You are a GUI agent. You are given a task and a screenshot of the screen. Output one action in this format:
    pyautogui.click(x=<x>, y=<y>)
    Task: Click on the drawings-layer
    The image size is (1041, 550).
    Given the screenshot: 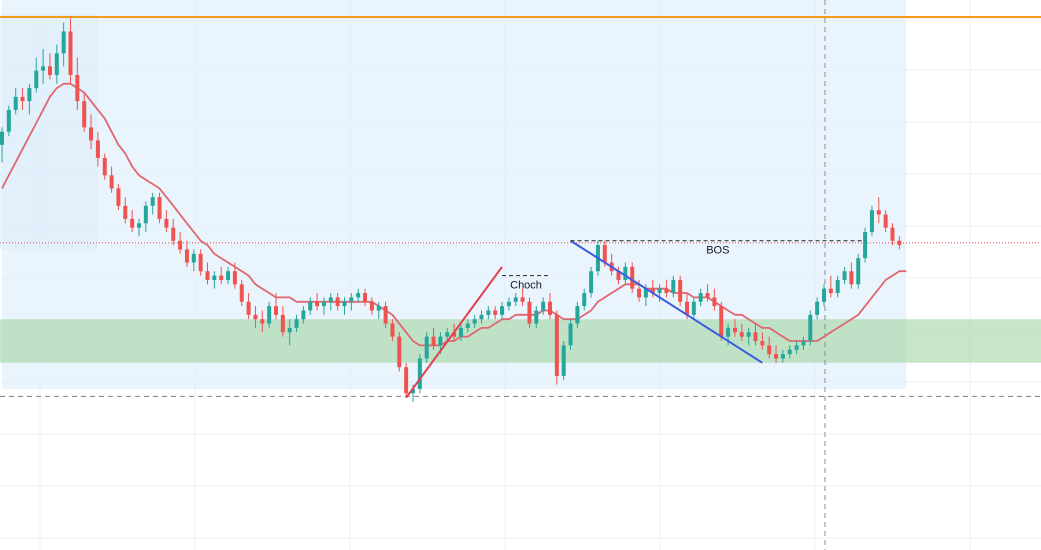 What is the action you would take?
    pyautogui.click(x=635, y=319)
    